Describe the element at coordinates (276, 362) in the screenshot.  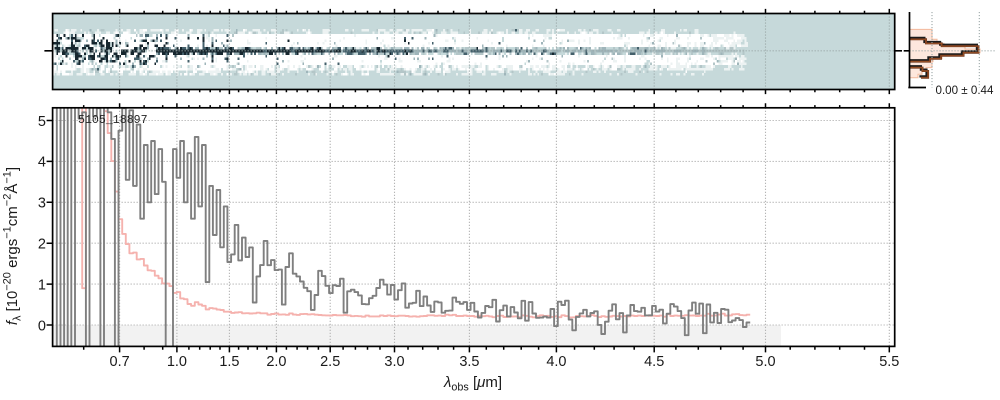
I see `svg-text: 2.0` at that location.